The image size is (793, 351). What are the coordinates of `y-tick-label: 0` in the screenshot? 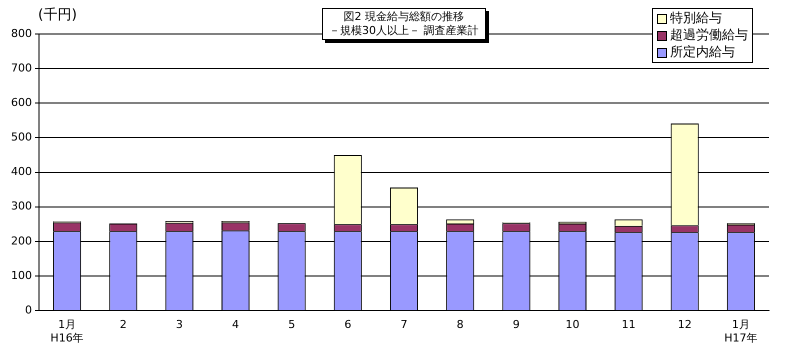 It's located at (28, 309).